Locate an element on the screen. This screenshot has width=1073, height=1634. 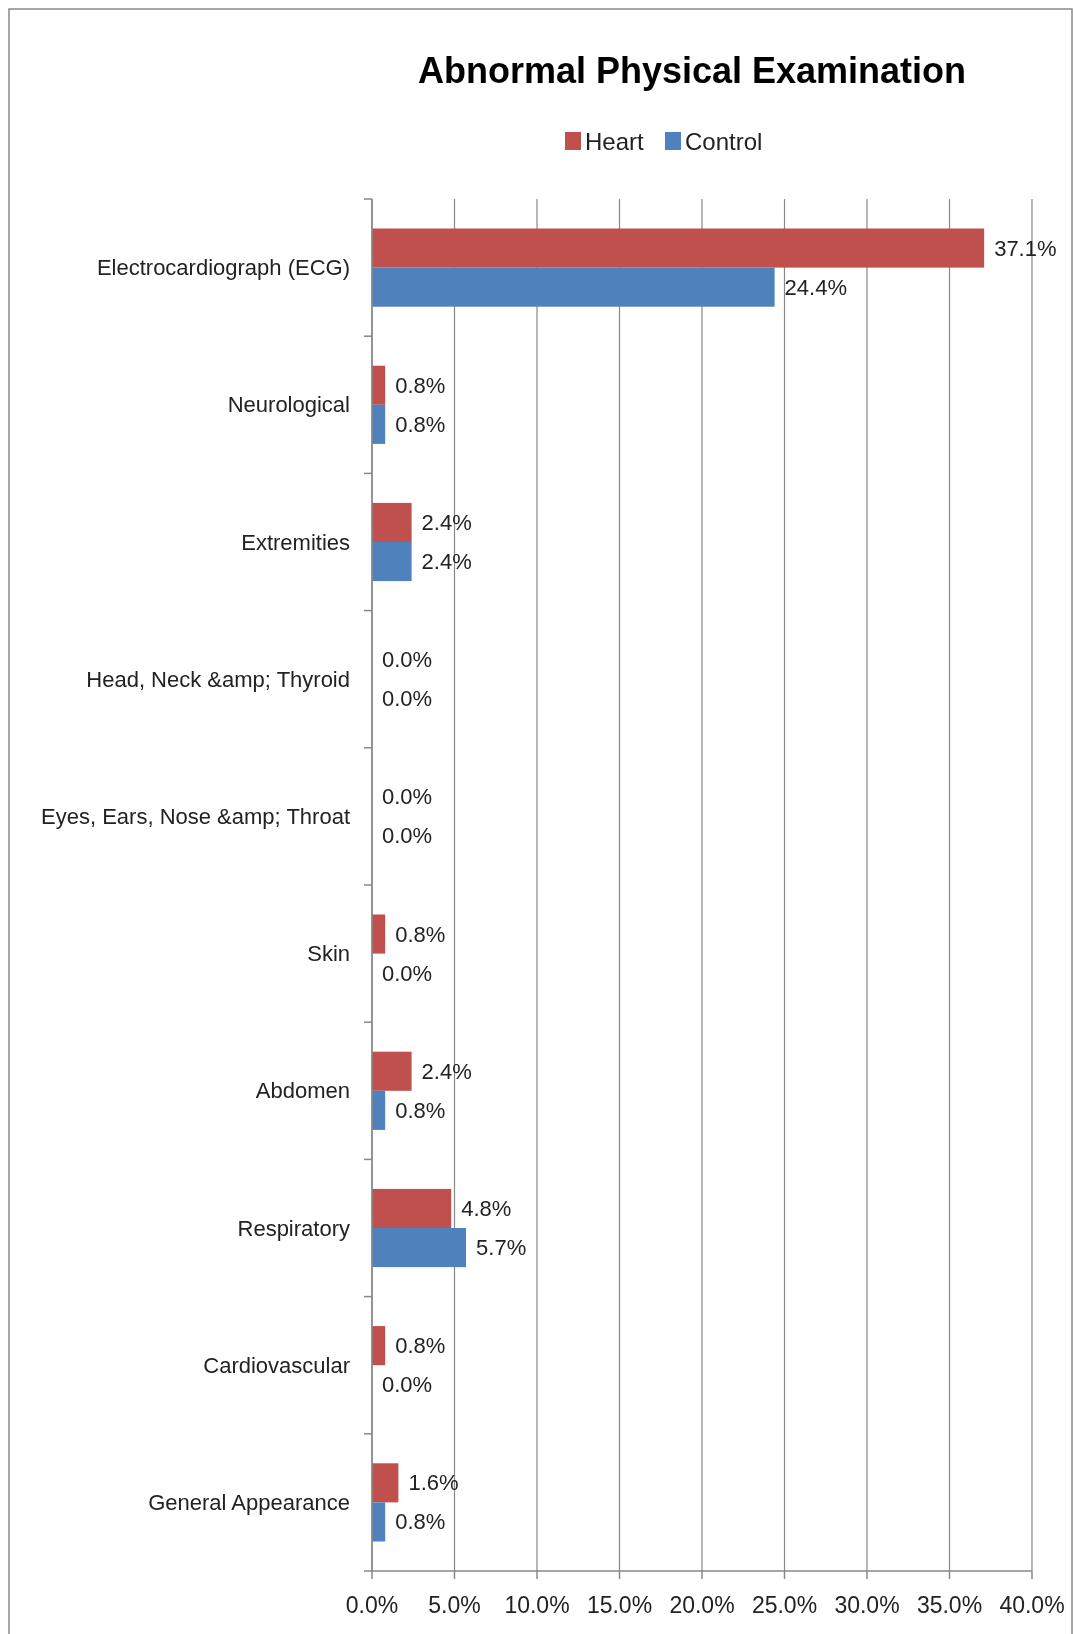
data-label: 37.1% is located at coordinates (1025, 248).